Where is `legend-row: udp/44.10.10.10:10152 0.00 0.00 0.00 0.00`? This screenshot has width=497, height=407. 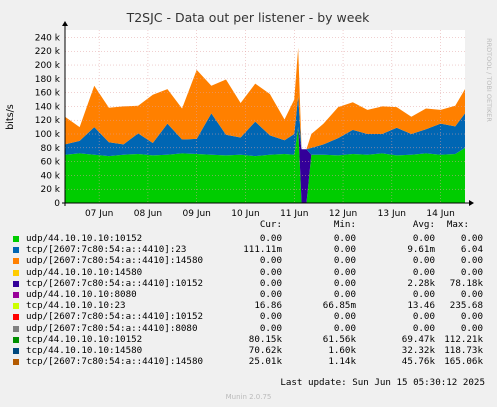
legend-row: udp/44.10.10.10:10152 0.00 0.00 0.00 0.00 is located at coordinates (248, 239).